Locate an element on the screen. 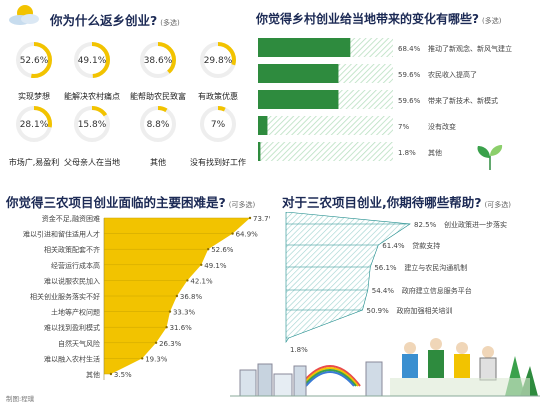  village-illustration is located at coordinates (385, 367).